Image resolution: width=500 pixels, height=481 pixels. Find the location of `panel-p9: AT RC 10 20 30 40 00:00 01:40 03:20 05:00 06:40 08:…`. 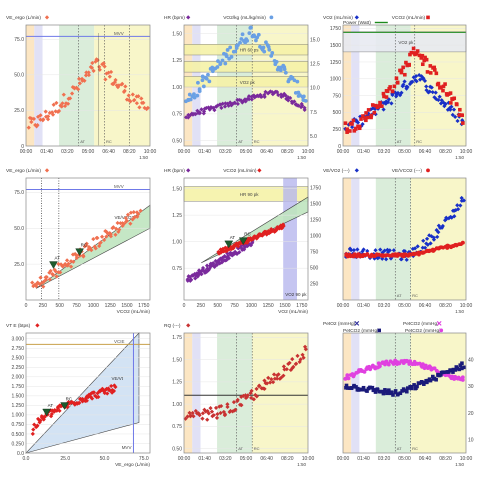

panel-p9: AT RC 10 20 30 40 00:00 01:40 03:20 05:00 06:40 08:… is located at coordinates (398, 394).